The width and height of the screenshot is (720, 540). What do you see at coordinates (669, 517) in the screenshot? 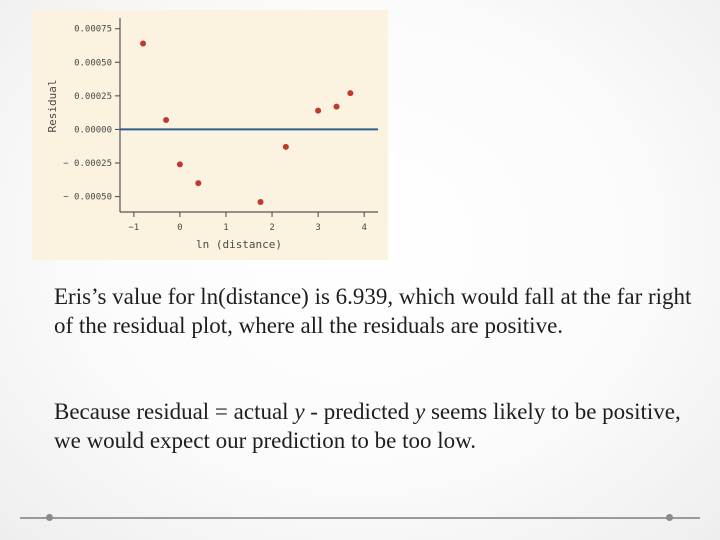
I see `bottom-right-frame-dot` at bounding box center [669, 517].